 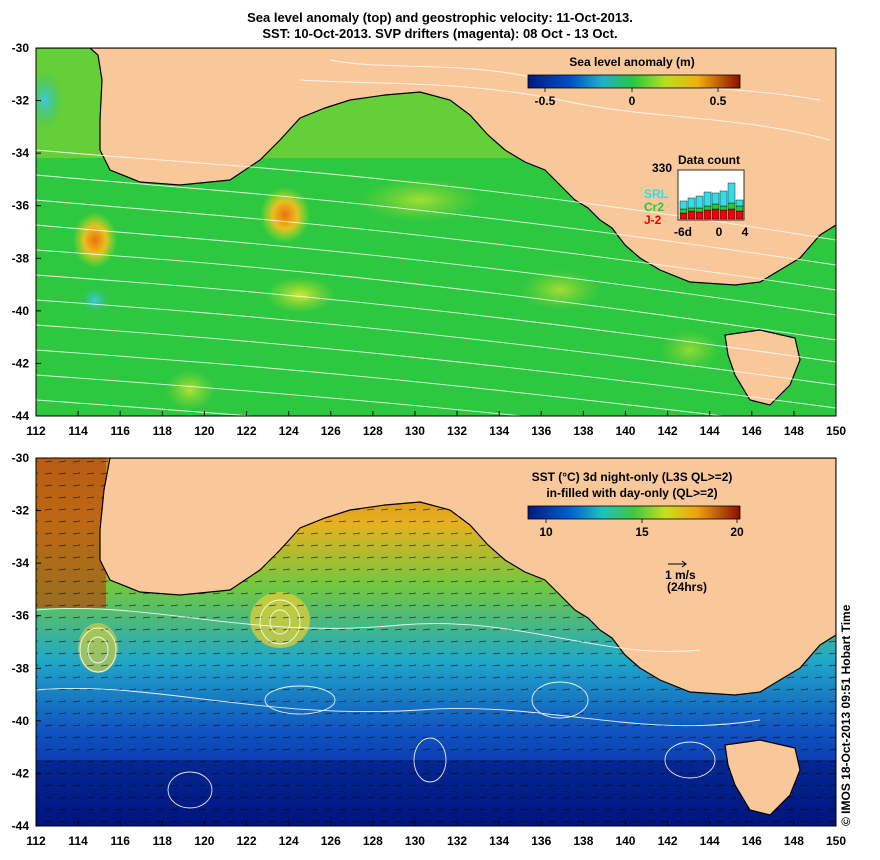 What do you see at coordinates (121, 841) in the screenshot?
I see `x-tick-label: 116` at bounding box center [121, 841].